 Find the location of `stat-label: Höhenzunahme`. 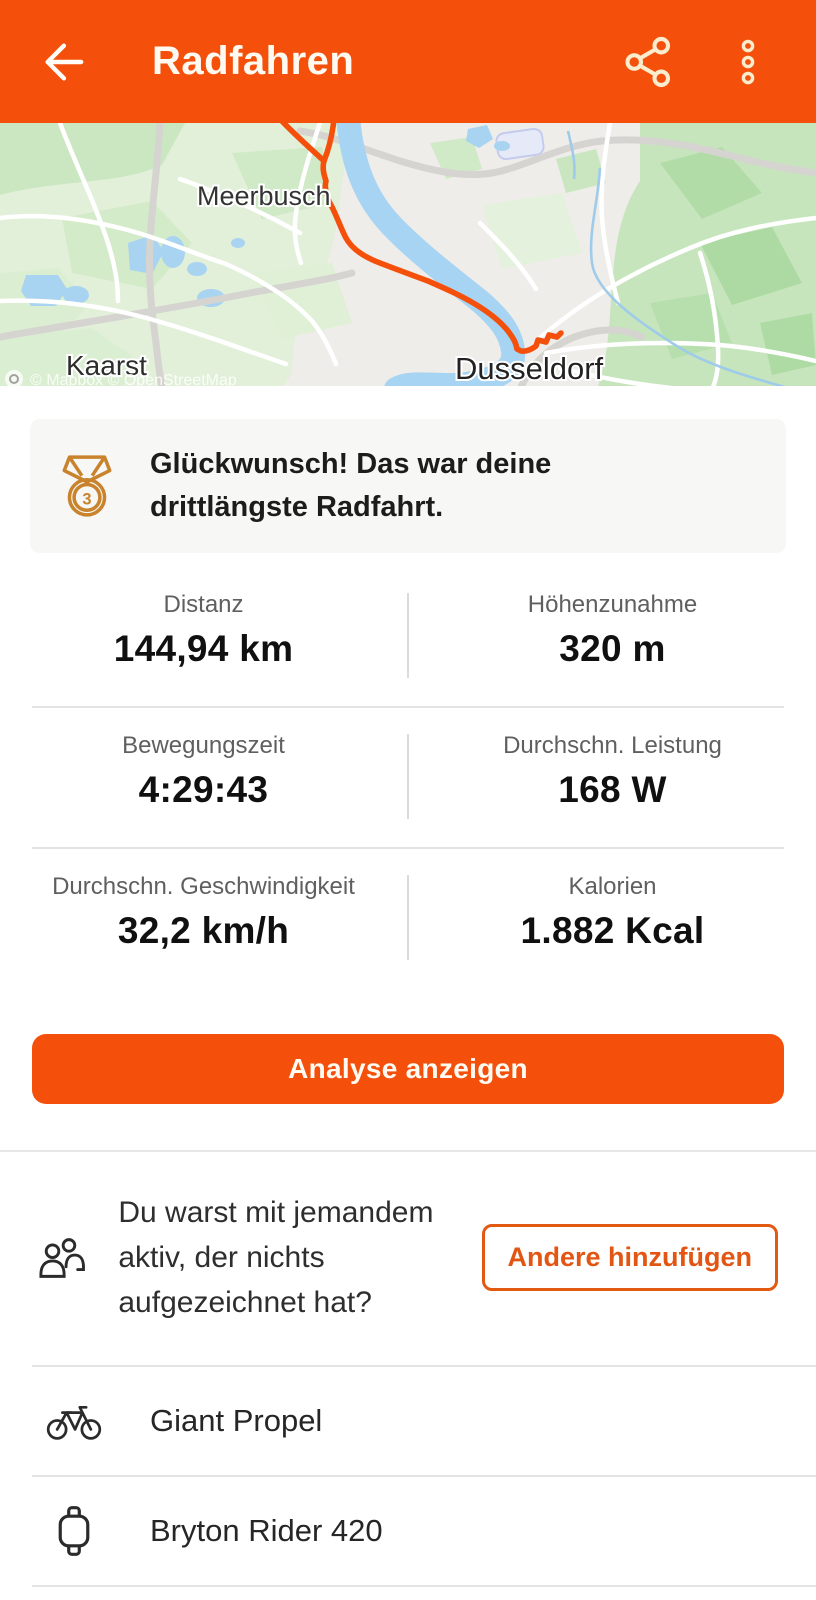

stat-label: Höhenzunahme is located at coordinates (612, 604).